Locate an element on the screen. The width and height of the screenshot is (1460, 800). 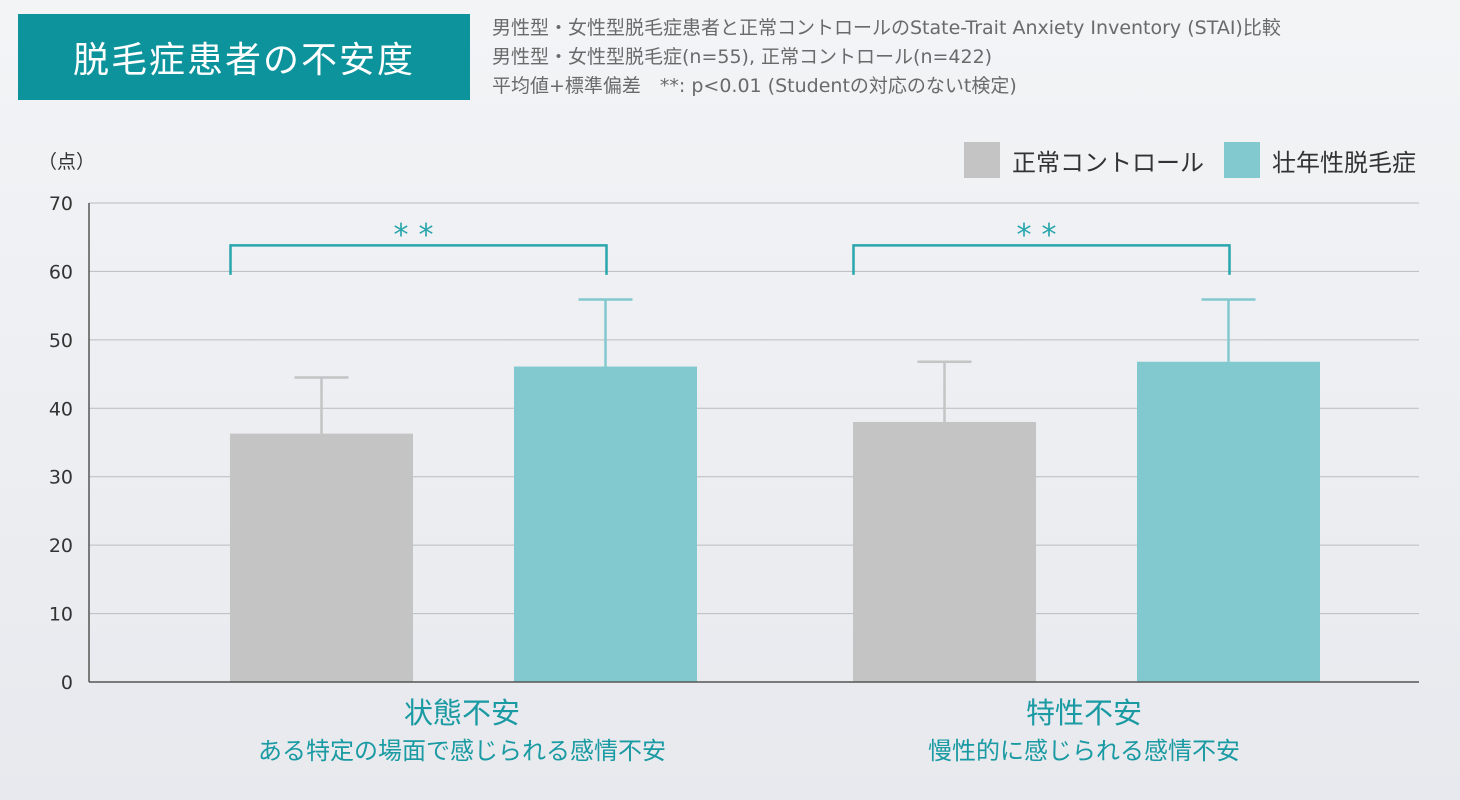
y-tick-label: 70 is located at coordinates (61, 204).